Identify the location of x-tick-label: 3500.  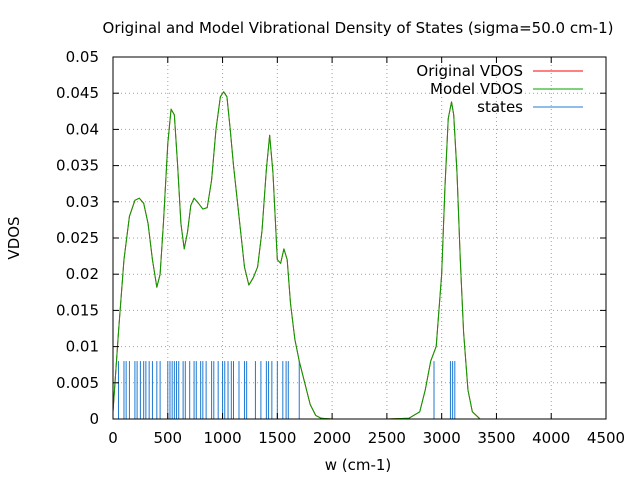
(496, 438).